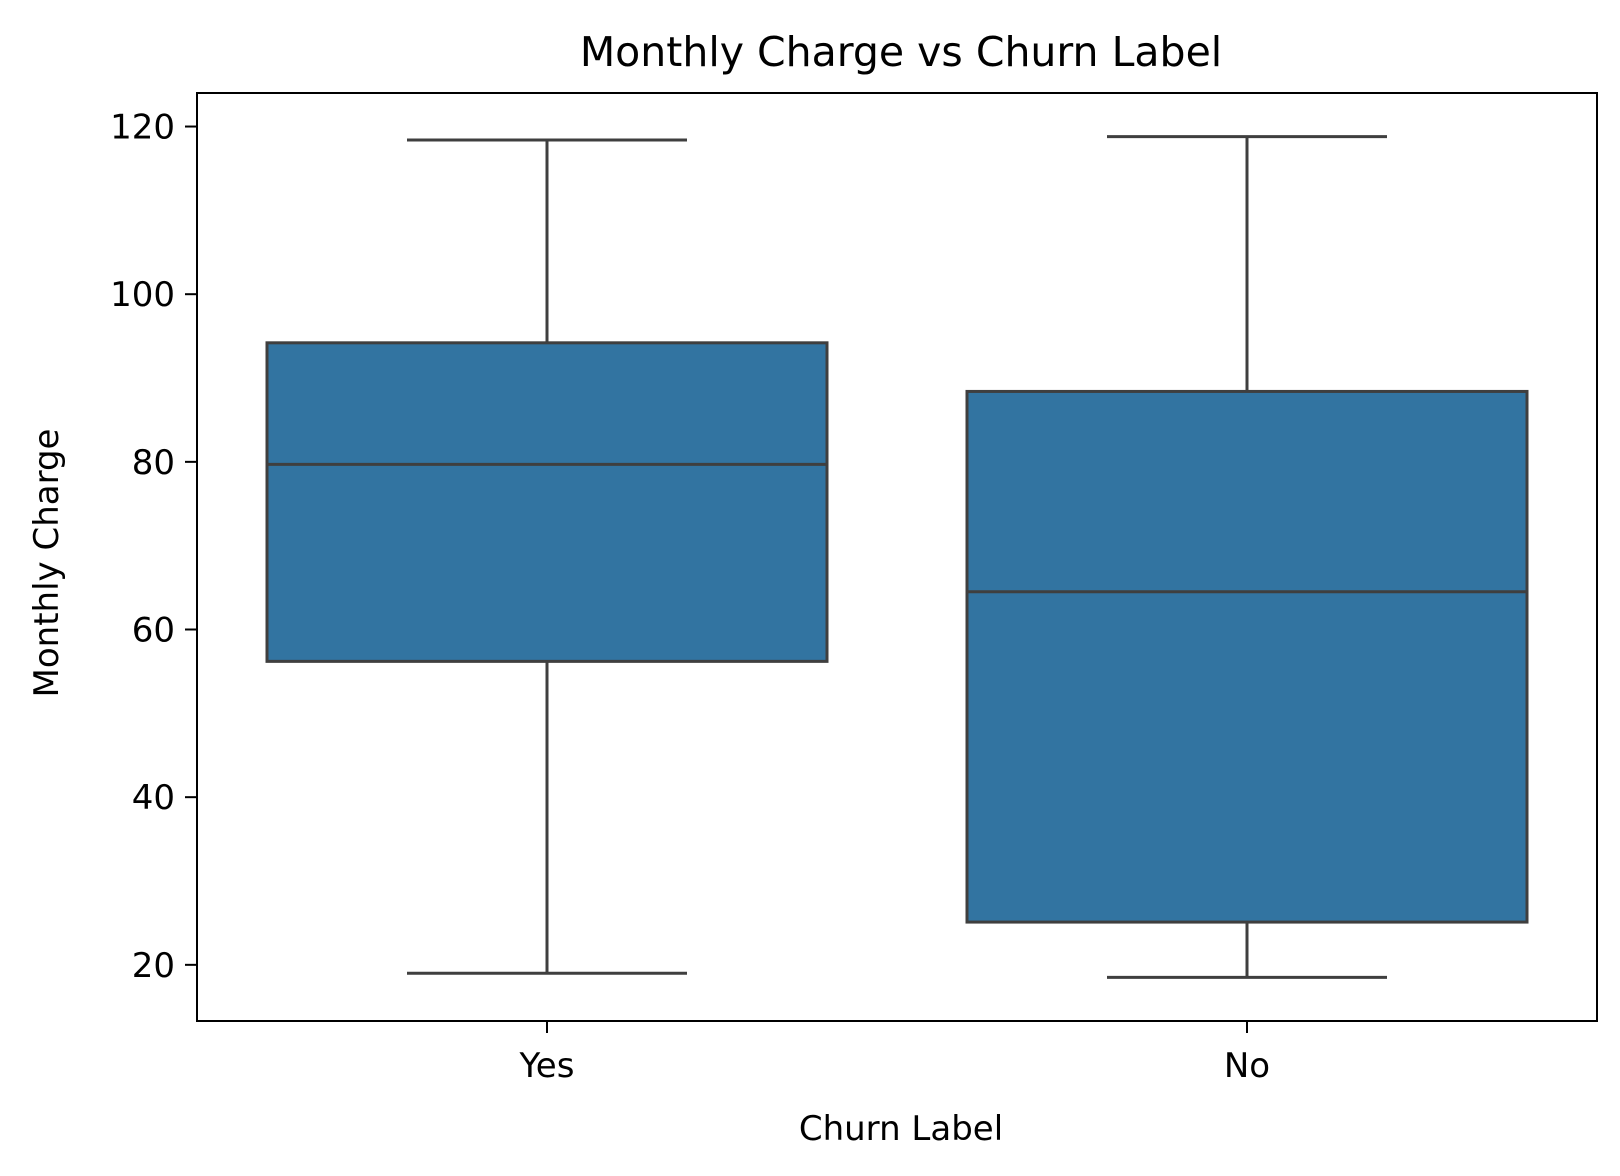  I want to click on box-yes, so click(547, 502).